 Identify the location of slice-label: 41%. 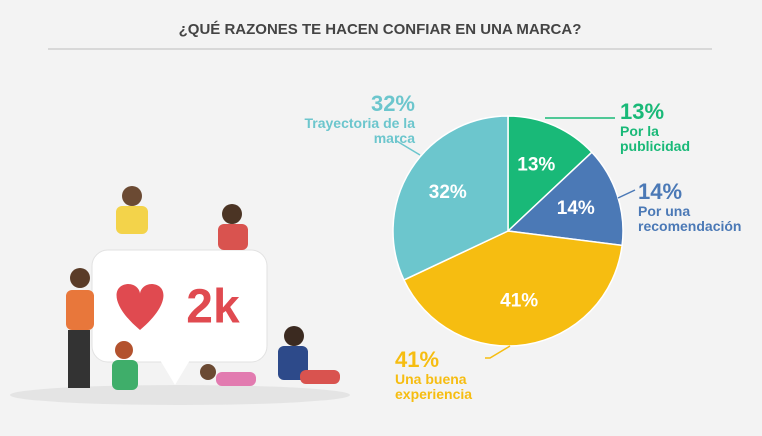
(519, 300).